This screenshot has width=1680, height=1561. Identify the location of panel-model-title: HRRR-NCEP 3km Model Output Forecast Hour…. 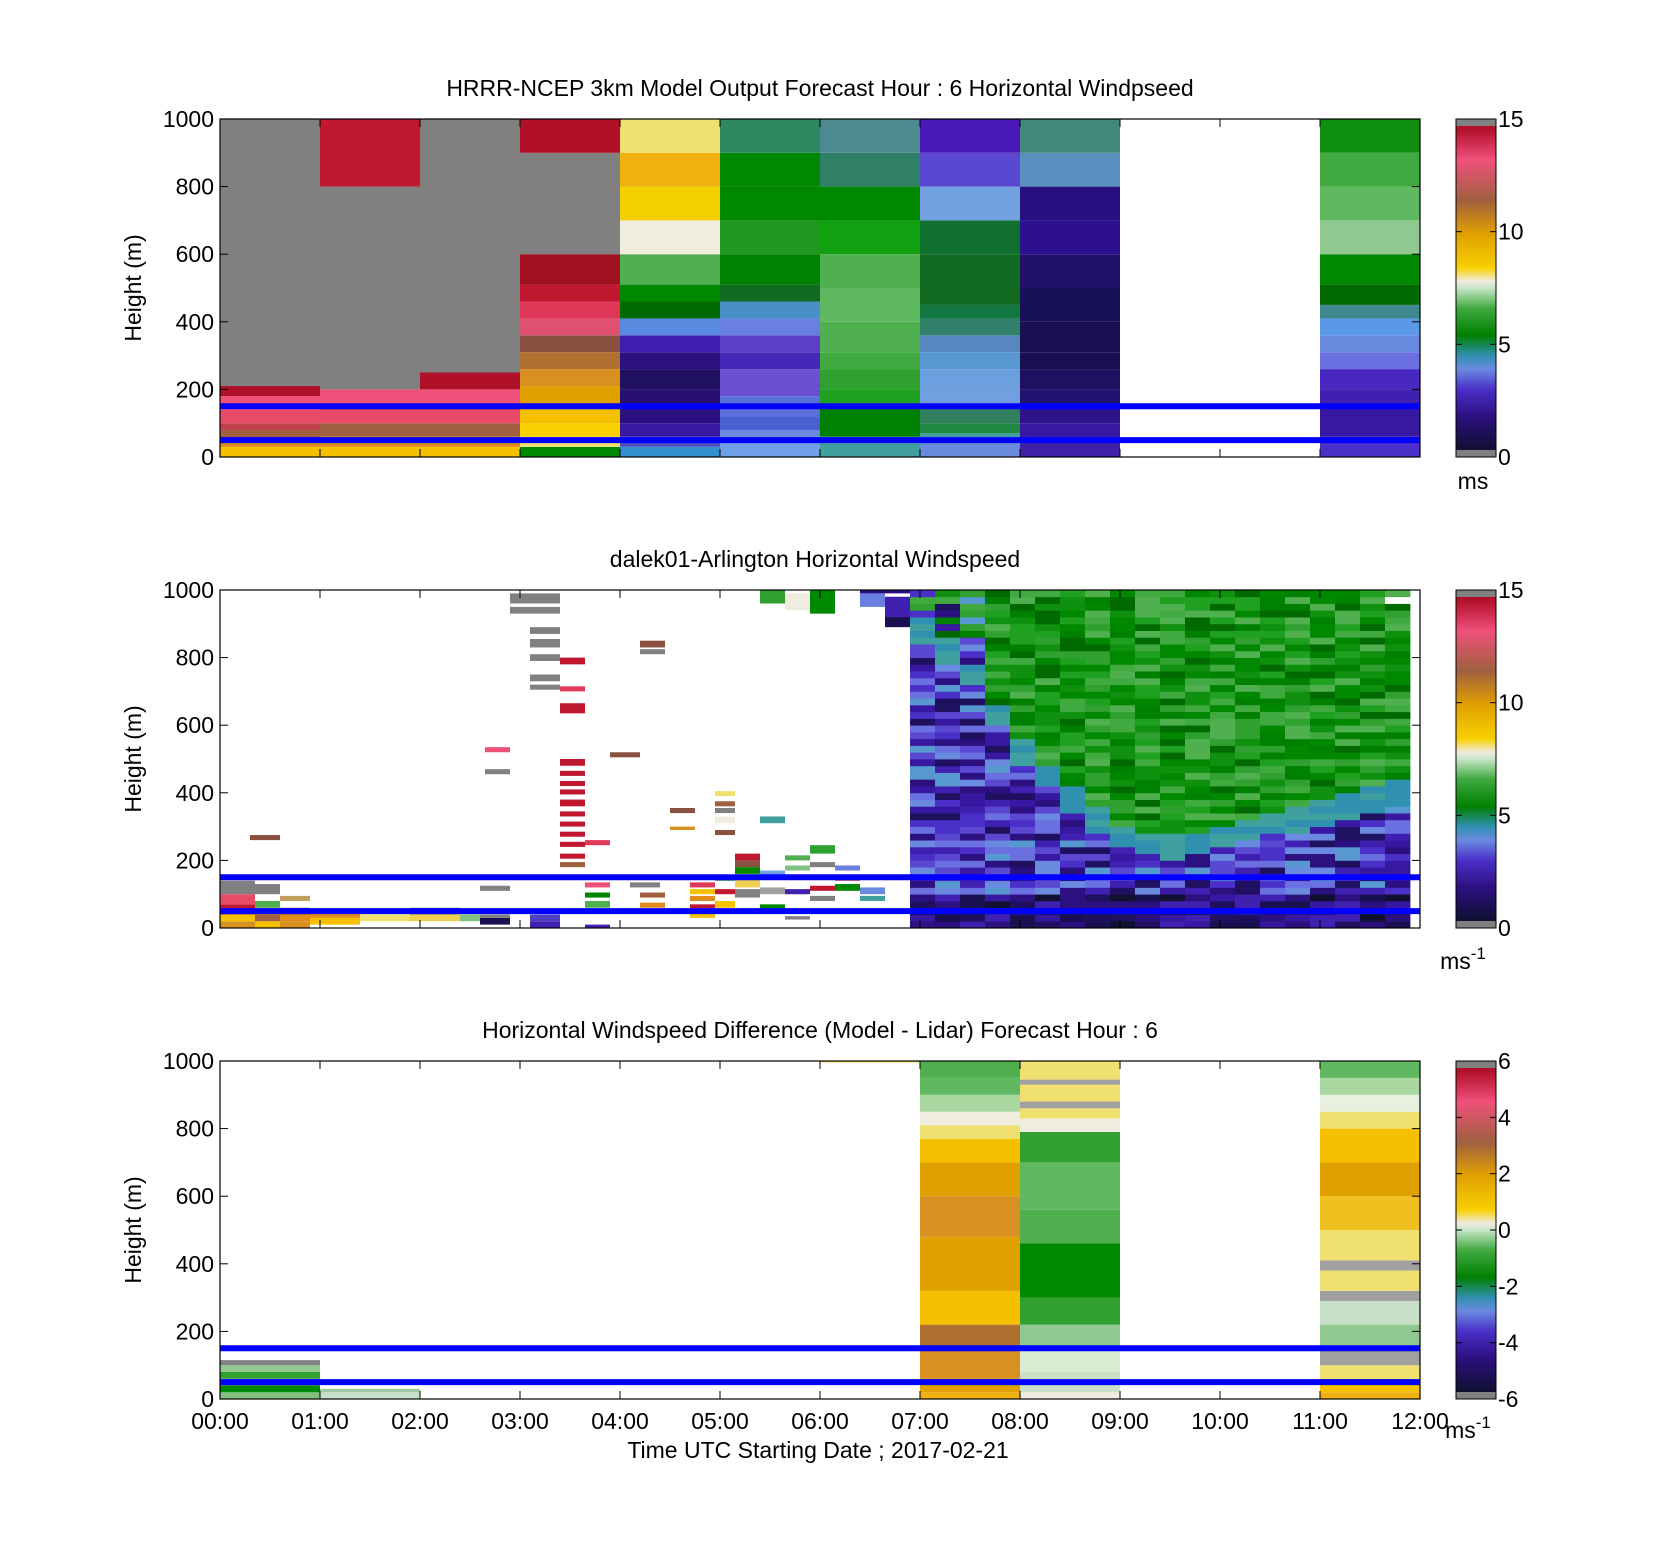
(819, 88).